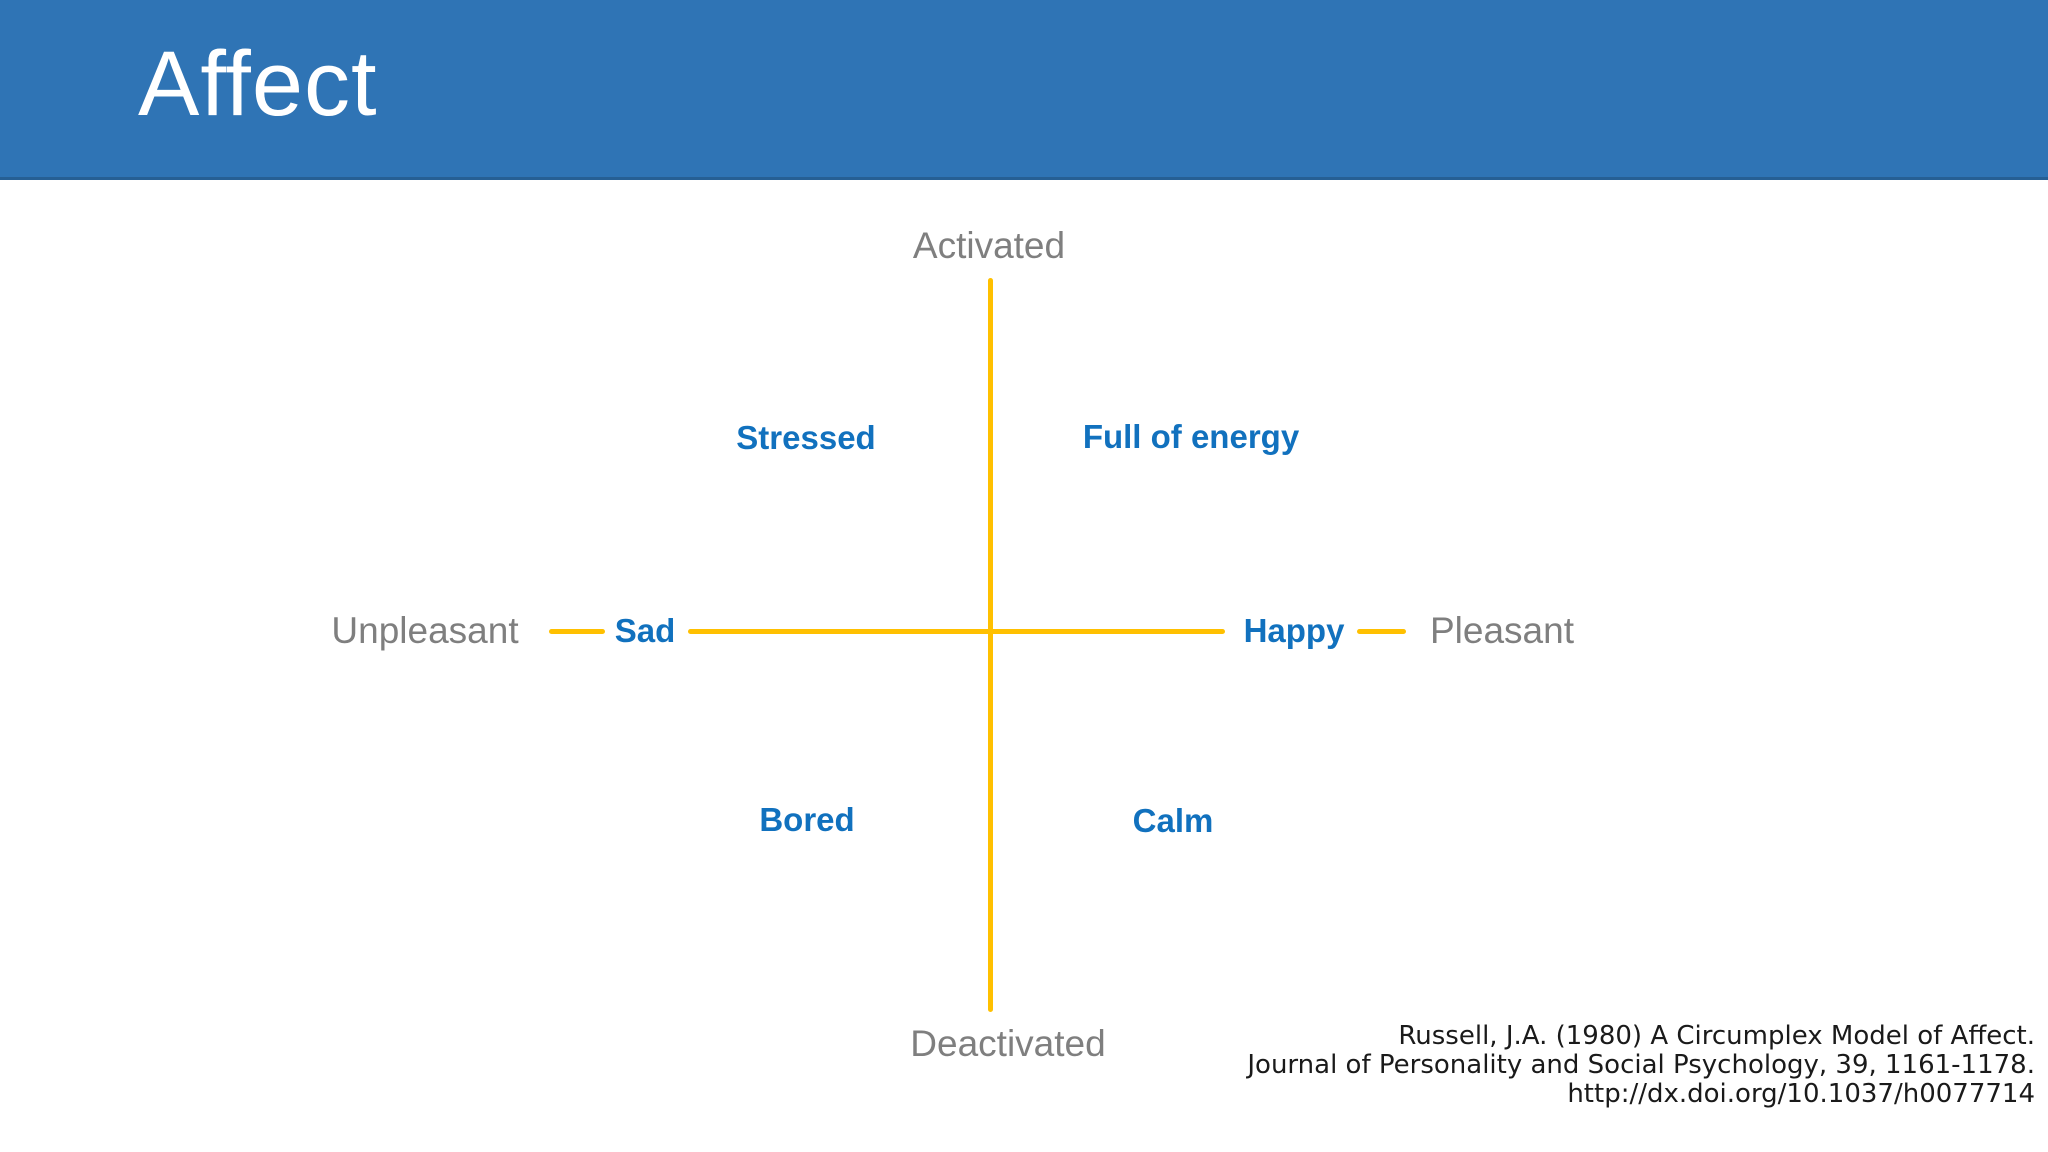 The image size is (2048, 1152). Describe the element at coordinates (1502, 630) in the screenshot. I see `axis-label-pleasant: Pleasant` at that location.